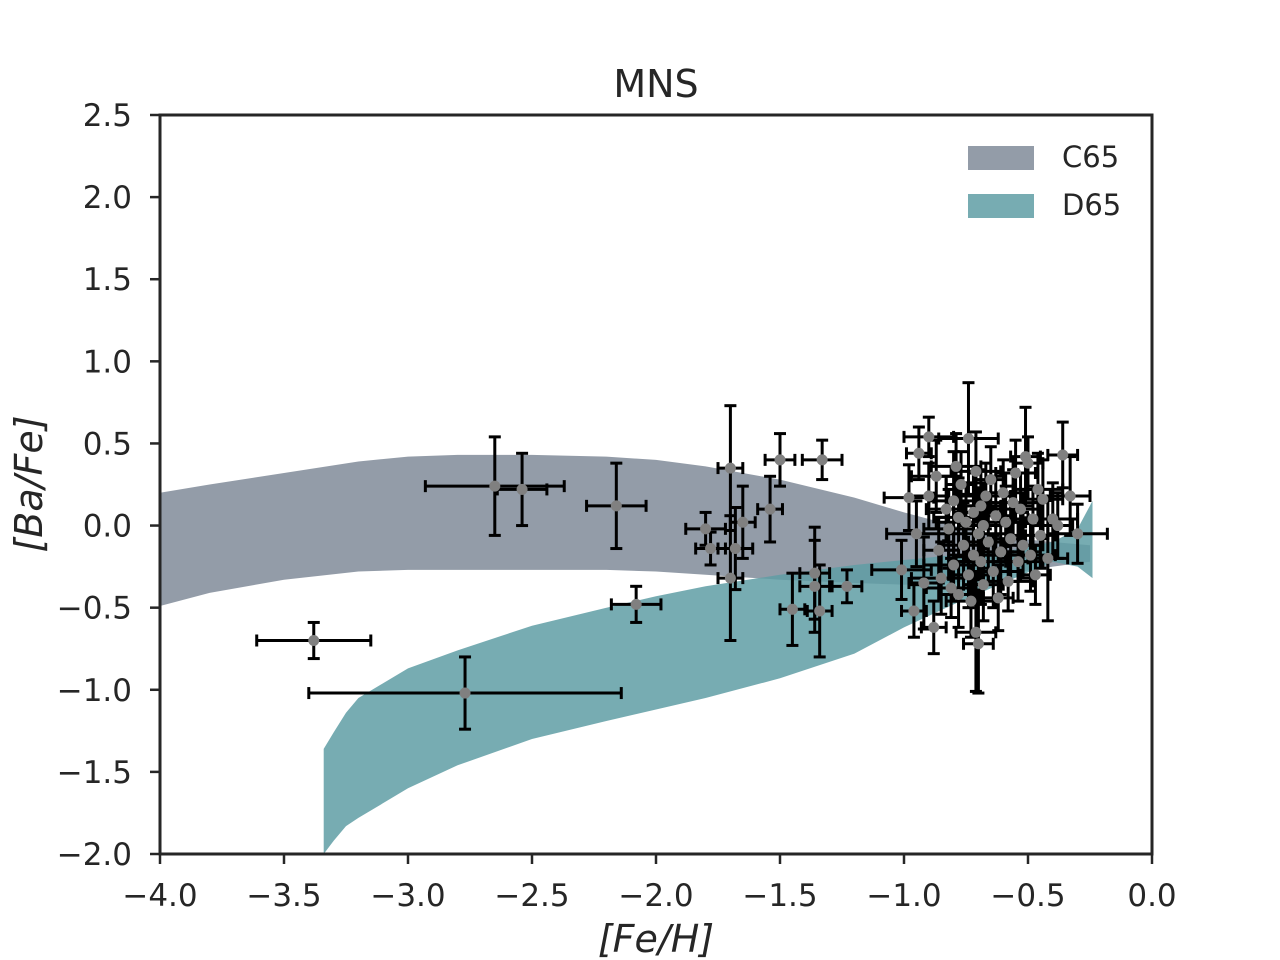  Describe the element at coordinates (1001, 158) in the screenshot. I see `legend-swatch-c65` at that location.